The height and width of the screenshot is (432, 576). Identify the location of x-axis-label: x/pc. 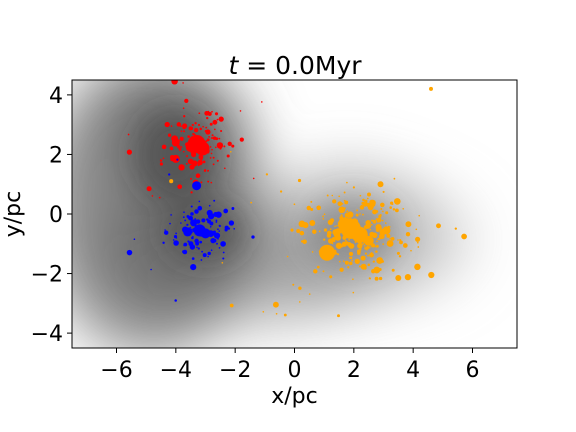
(294, 396).